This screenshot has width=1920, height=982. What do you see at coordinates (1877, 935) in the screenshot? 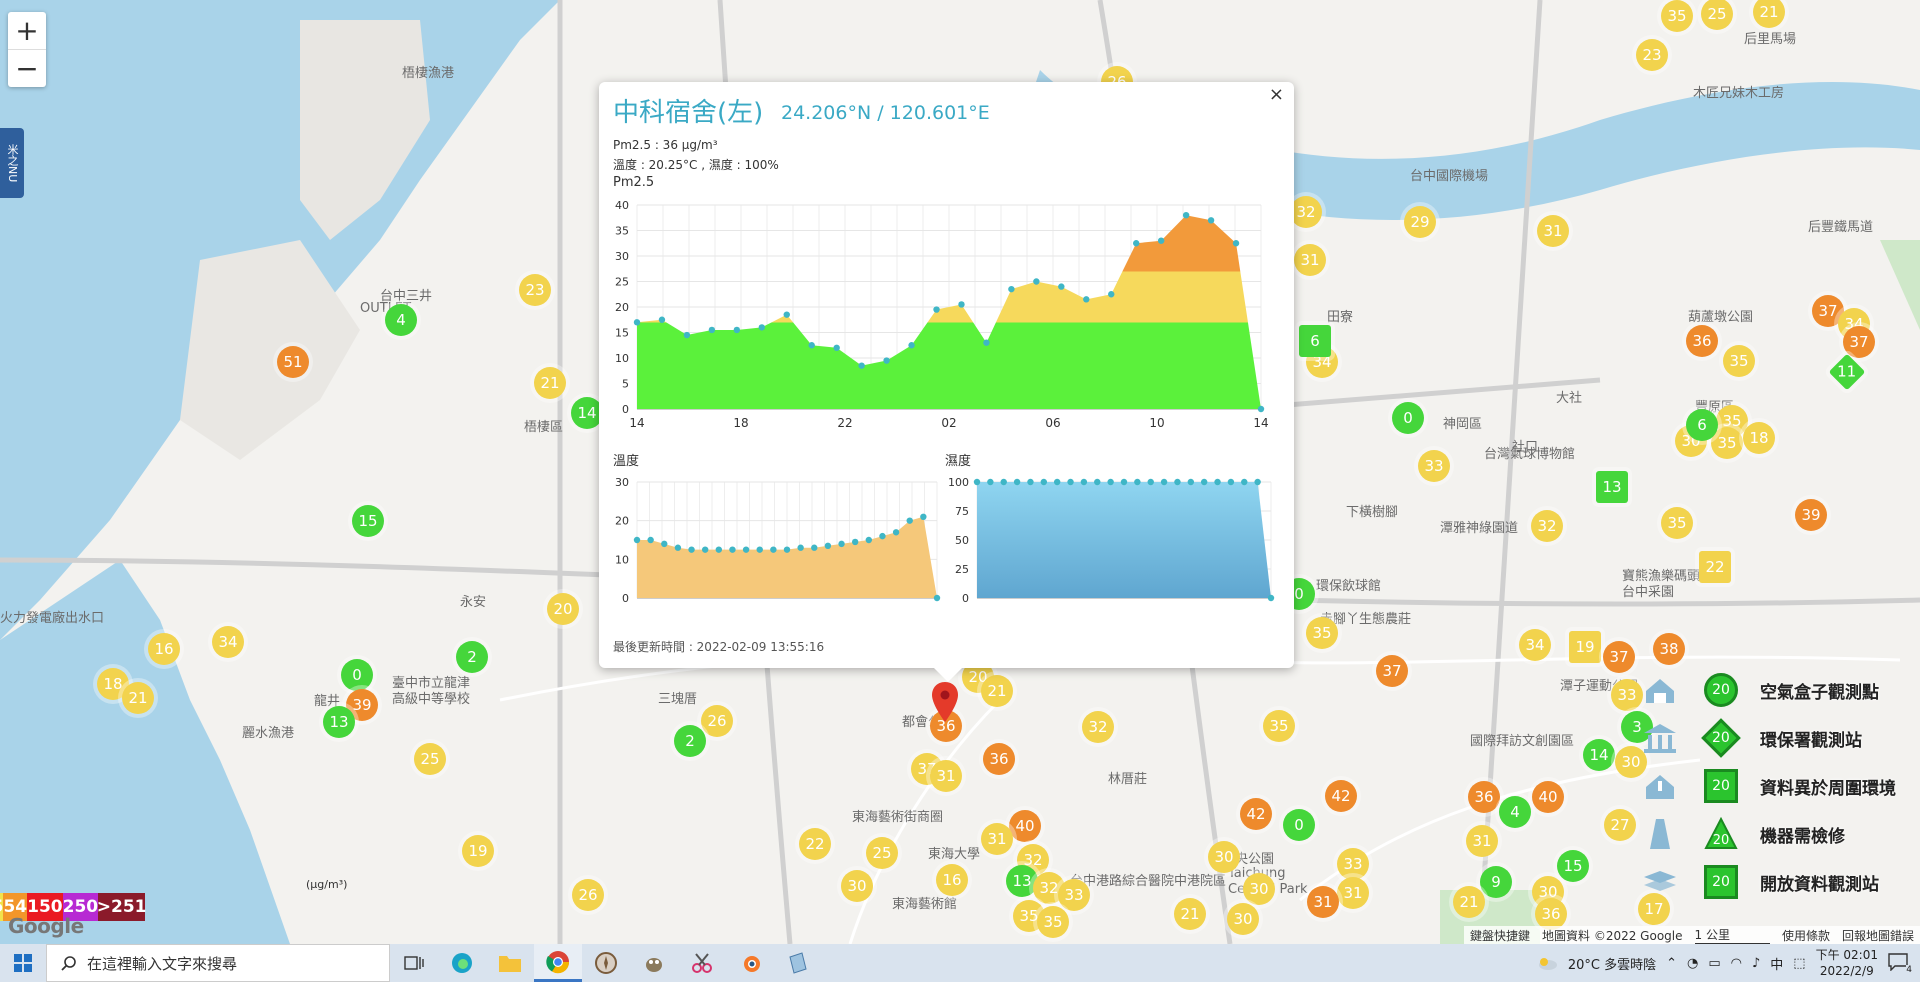
I see `report-error-link: 回報地圖錯誤` at bounding box center [1877, 935].